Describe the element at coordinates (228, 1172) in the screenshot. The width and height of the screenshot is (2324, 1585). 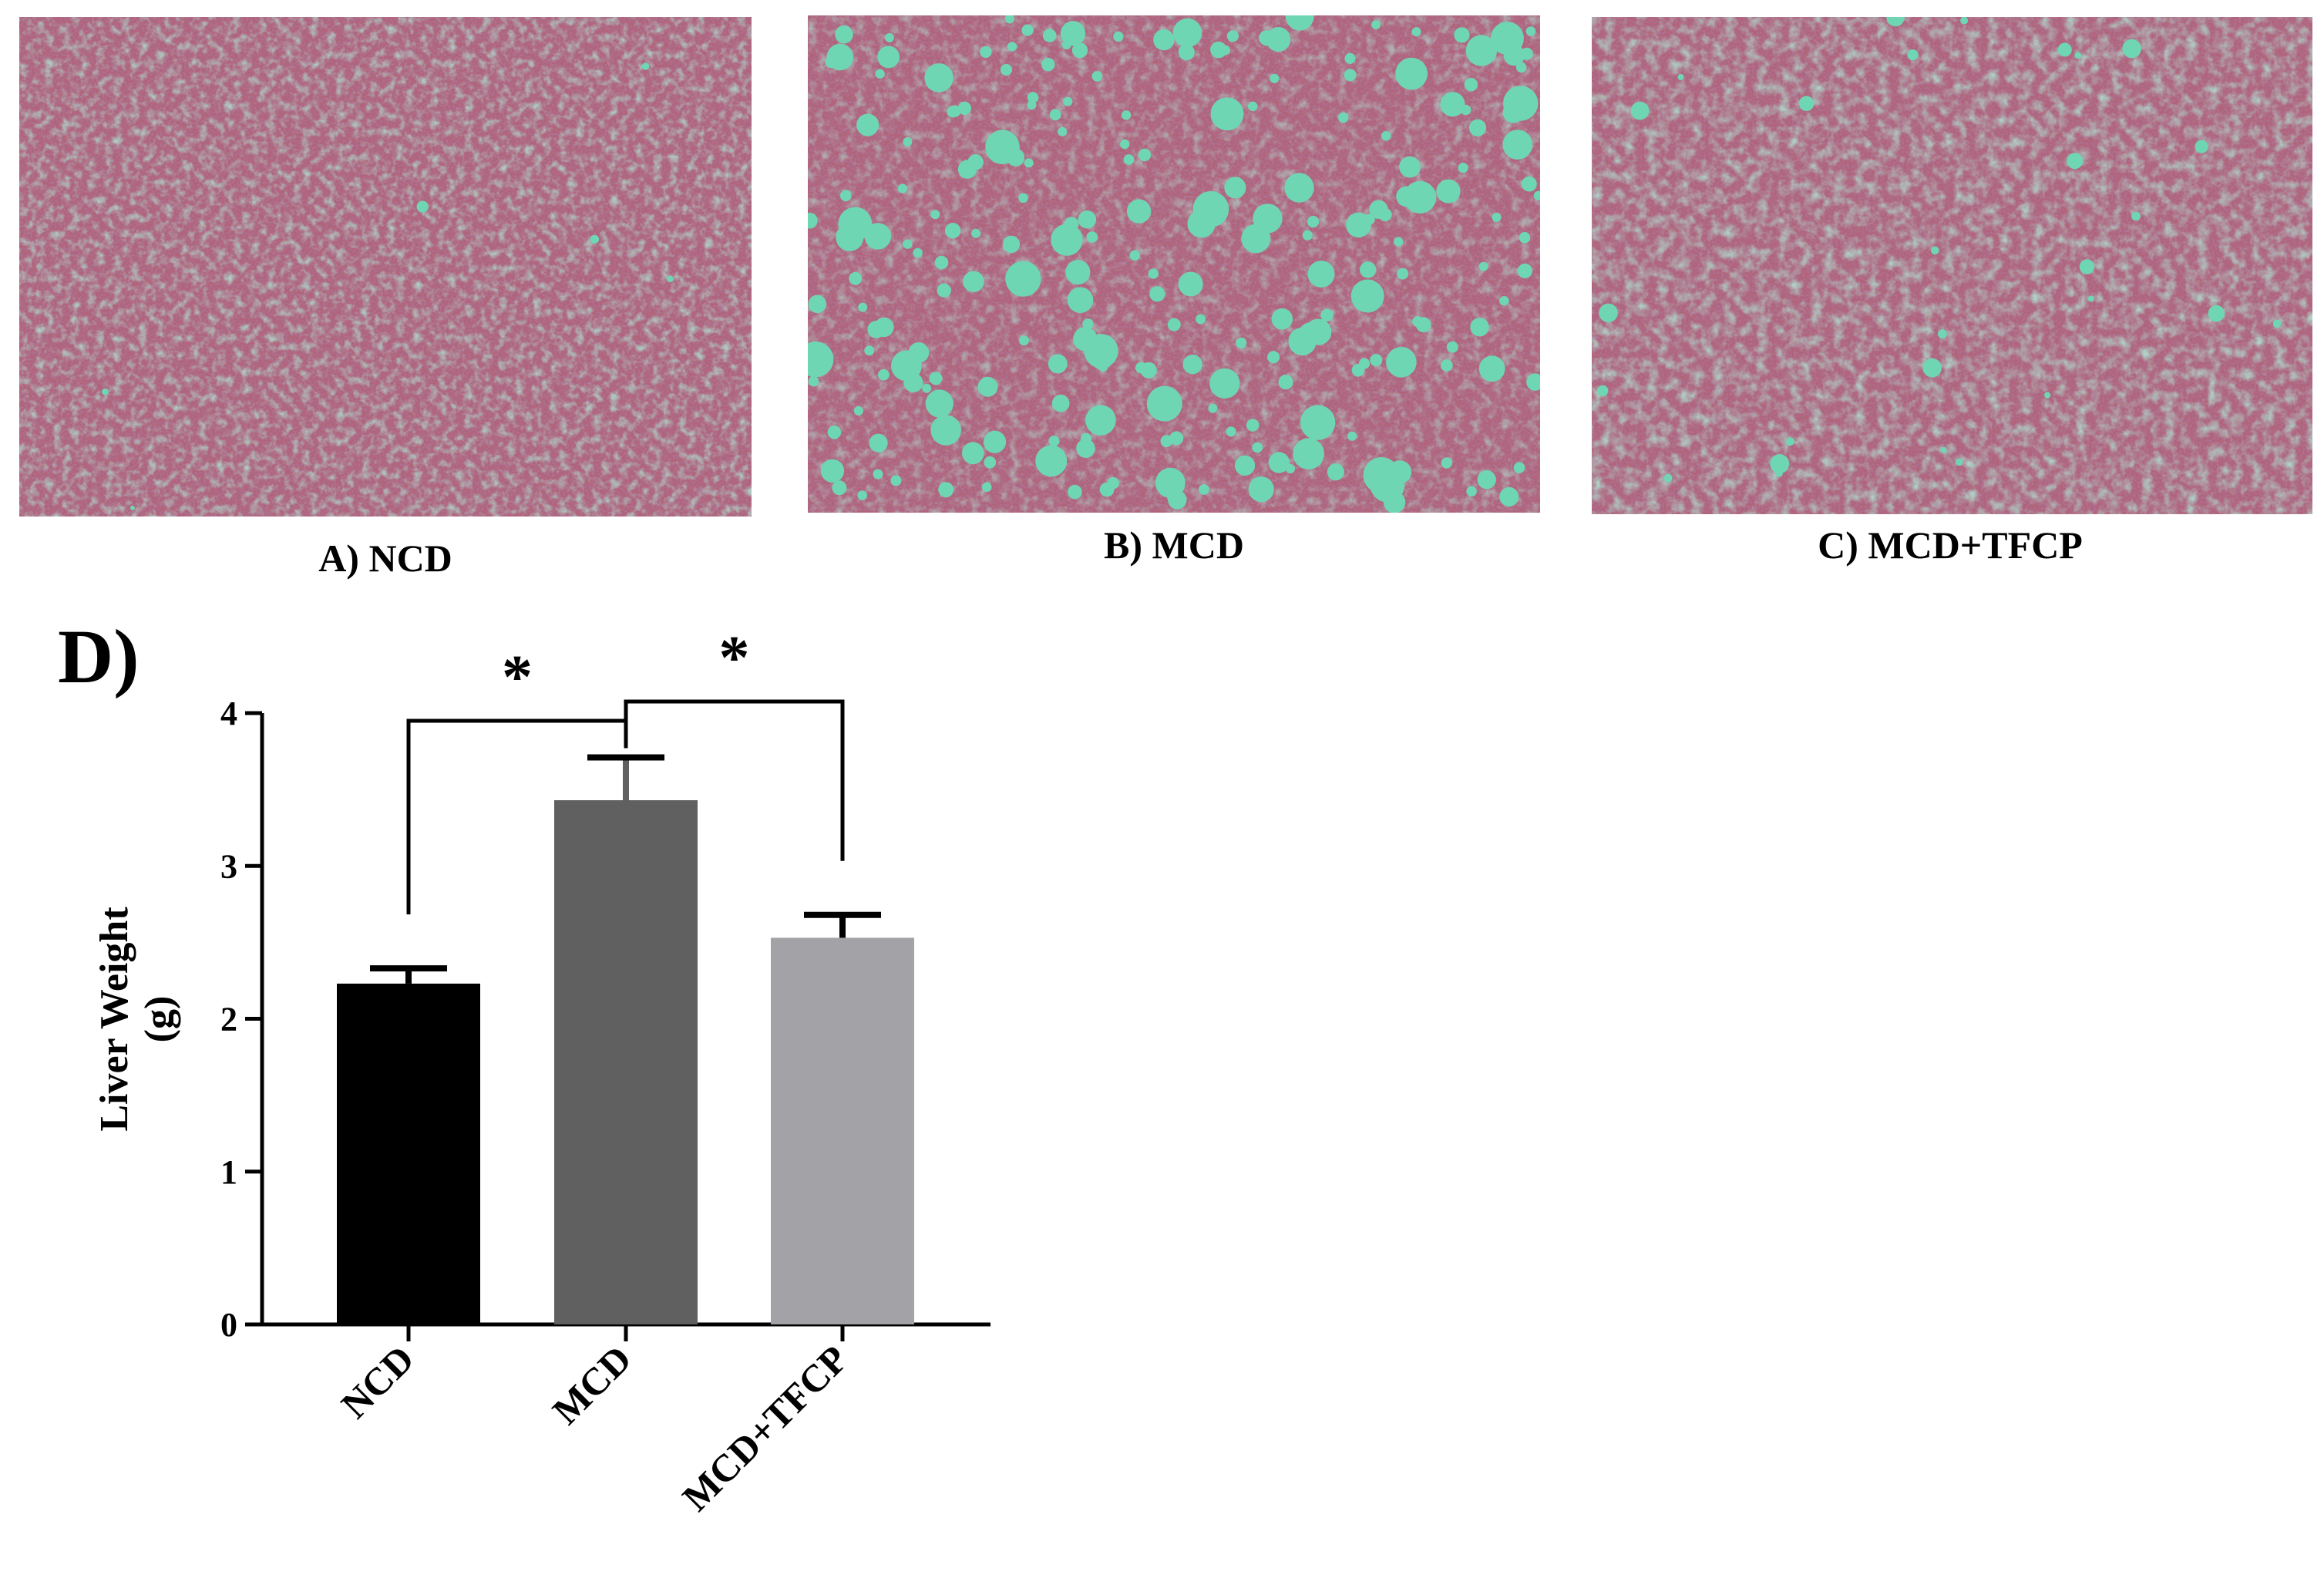
I see `y-tick-label: 1` at that location.